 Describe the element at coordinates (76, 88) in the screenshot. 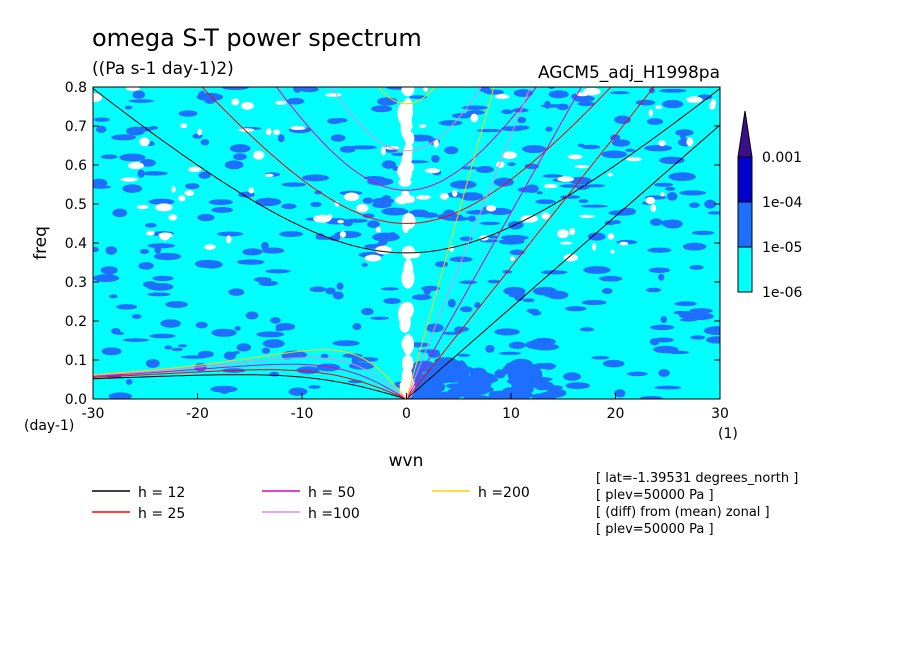

I see `y-tick-label: 0.8` at that location.